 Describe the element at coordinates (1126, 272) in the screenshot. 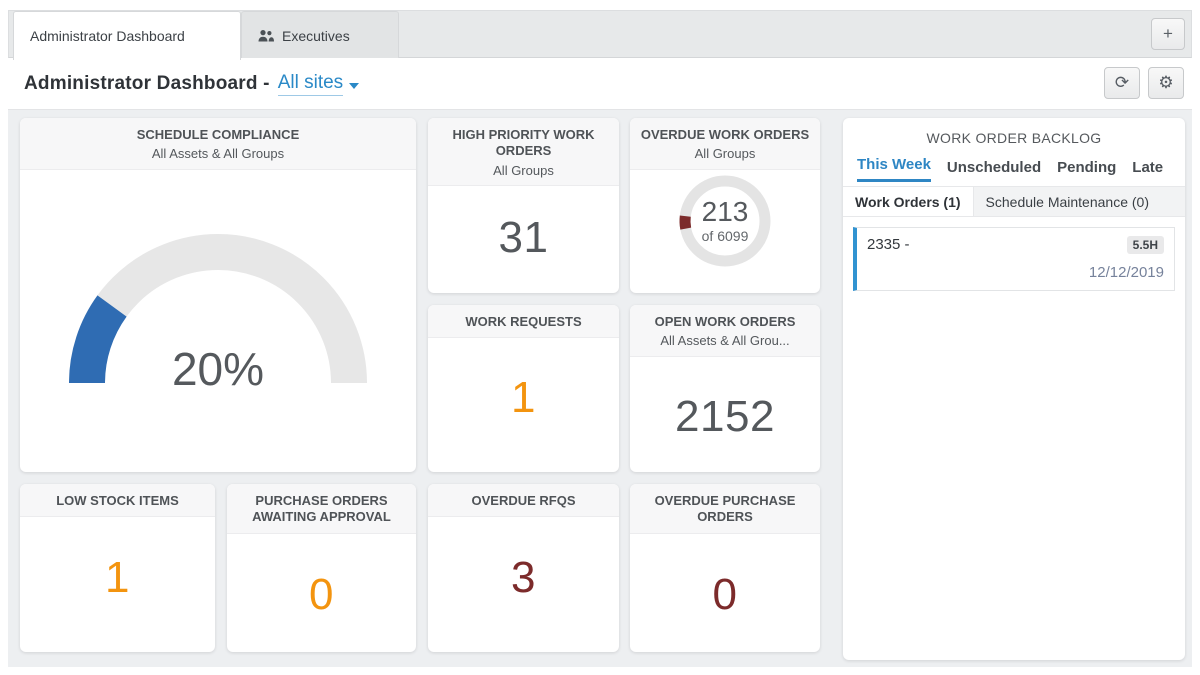

I see `work-order-date: 12/12/2019` at that location.